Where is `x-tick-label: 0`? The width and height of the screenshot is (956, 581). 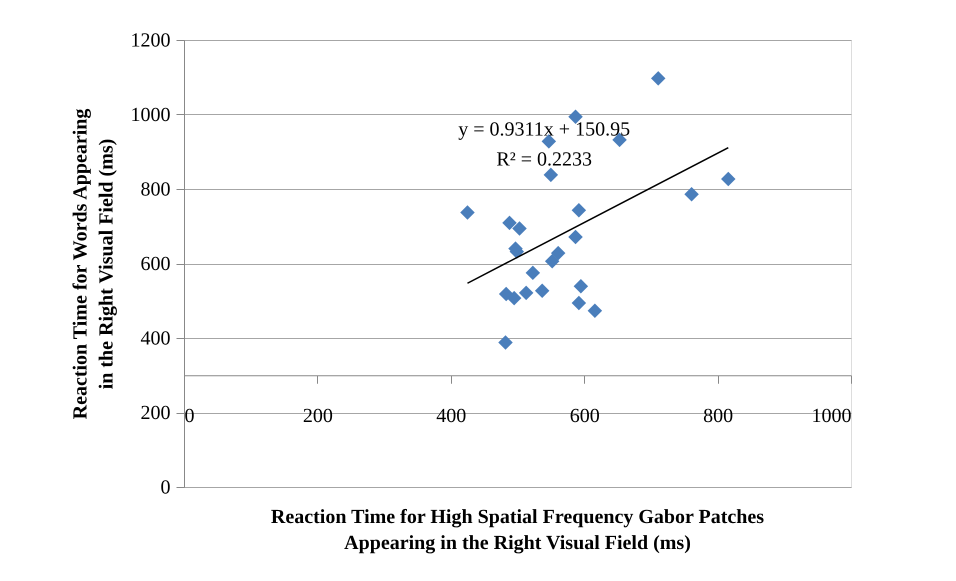
x-tick-label: 0 is located at coordinates (189, 415).